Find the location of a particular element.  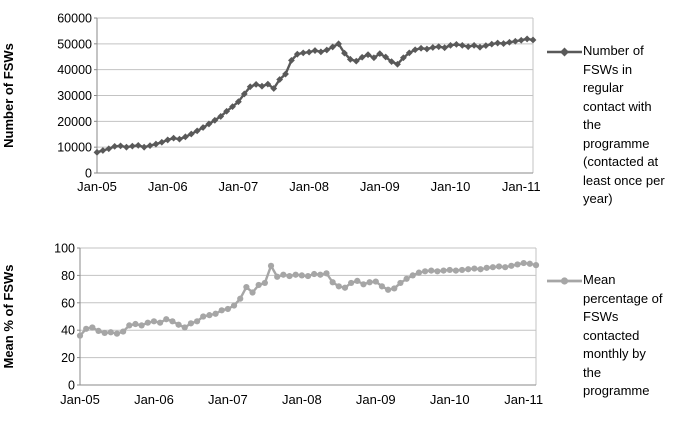

y-axis-title: Number of FSWs is located at coordinates (8, 95).